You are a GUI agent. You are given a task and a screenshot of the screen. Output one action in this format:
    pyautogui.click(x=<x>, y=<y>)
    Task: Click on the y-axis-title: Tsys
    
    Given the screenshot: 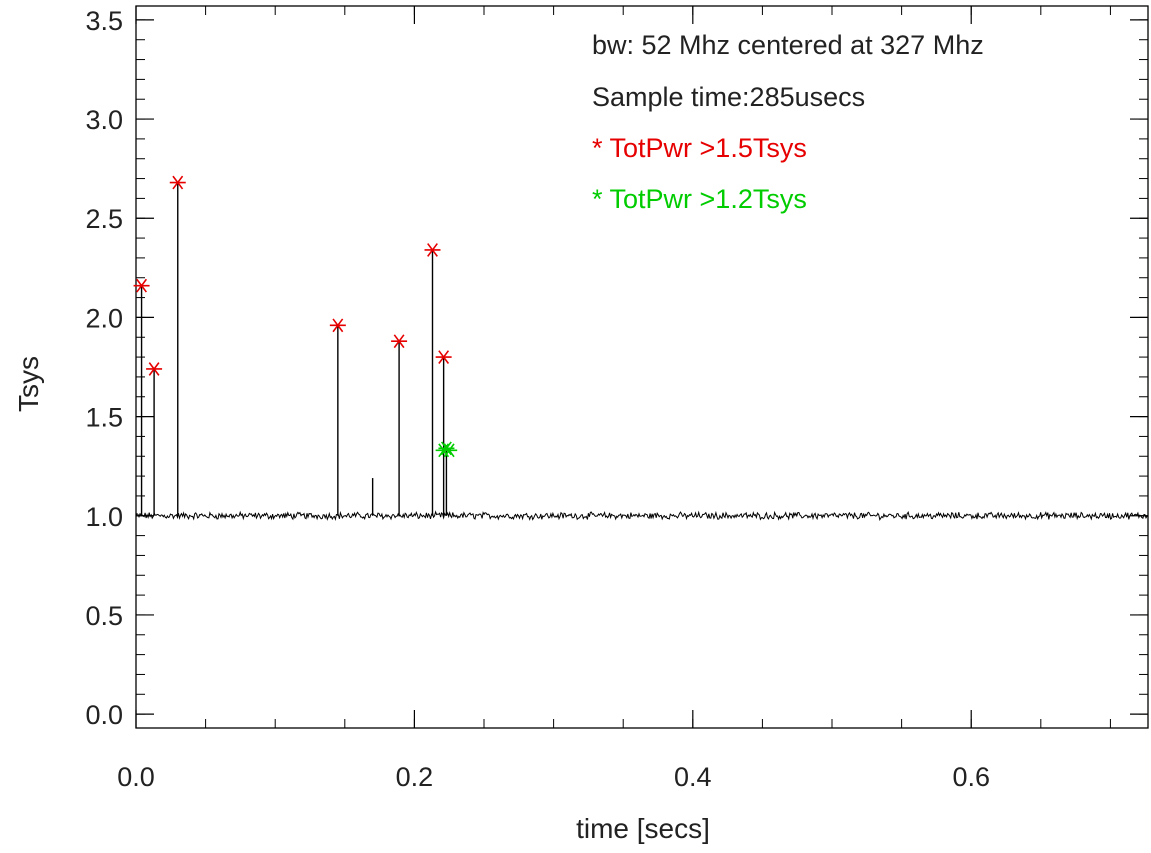 What is the action you would take?
    pyautogui.click(x=28, y=384)
    